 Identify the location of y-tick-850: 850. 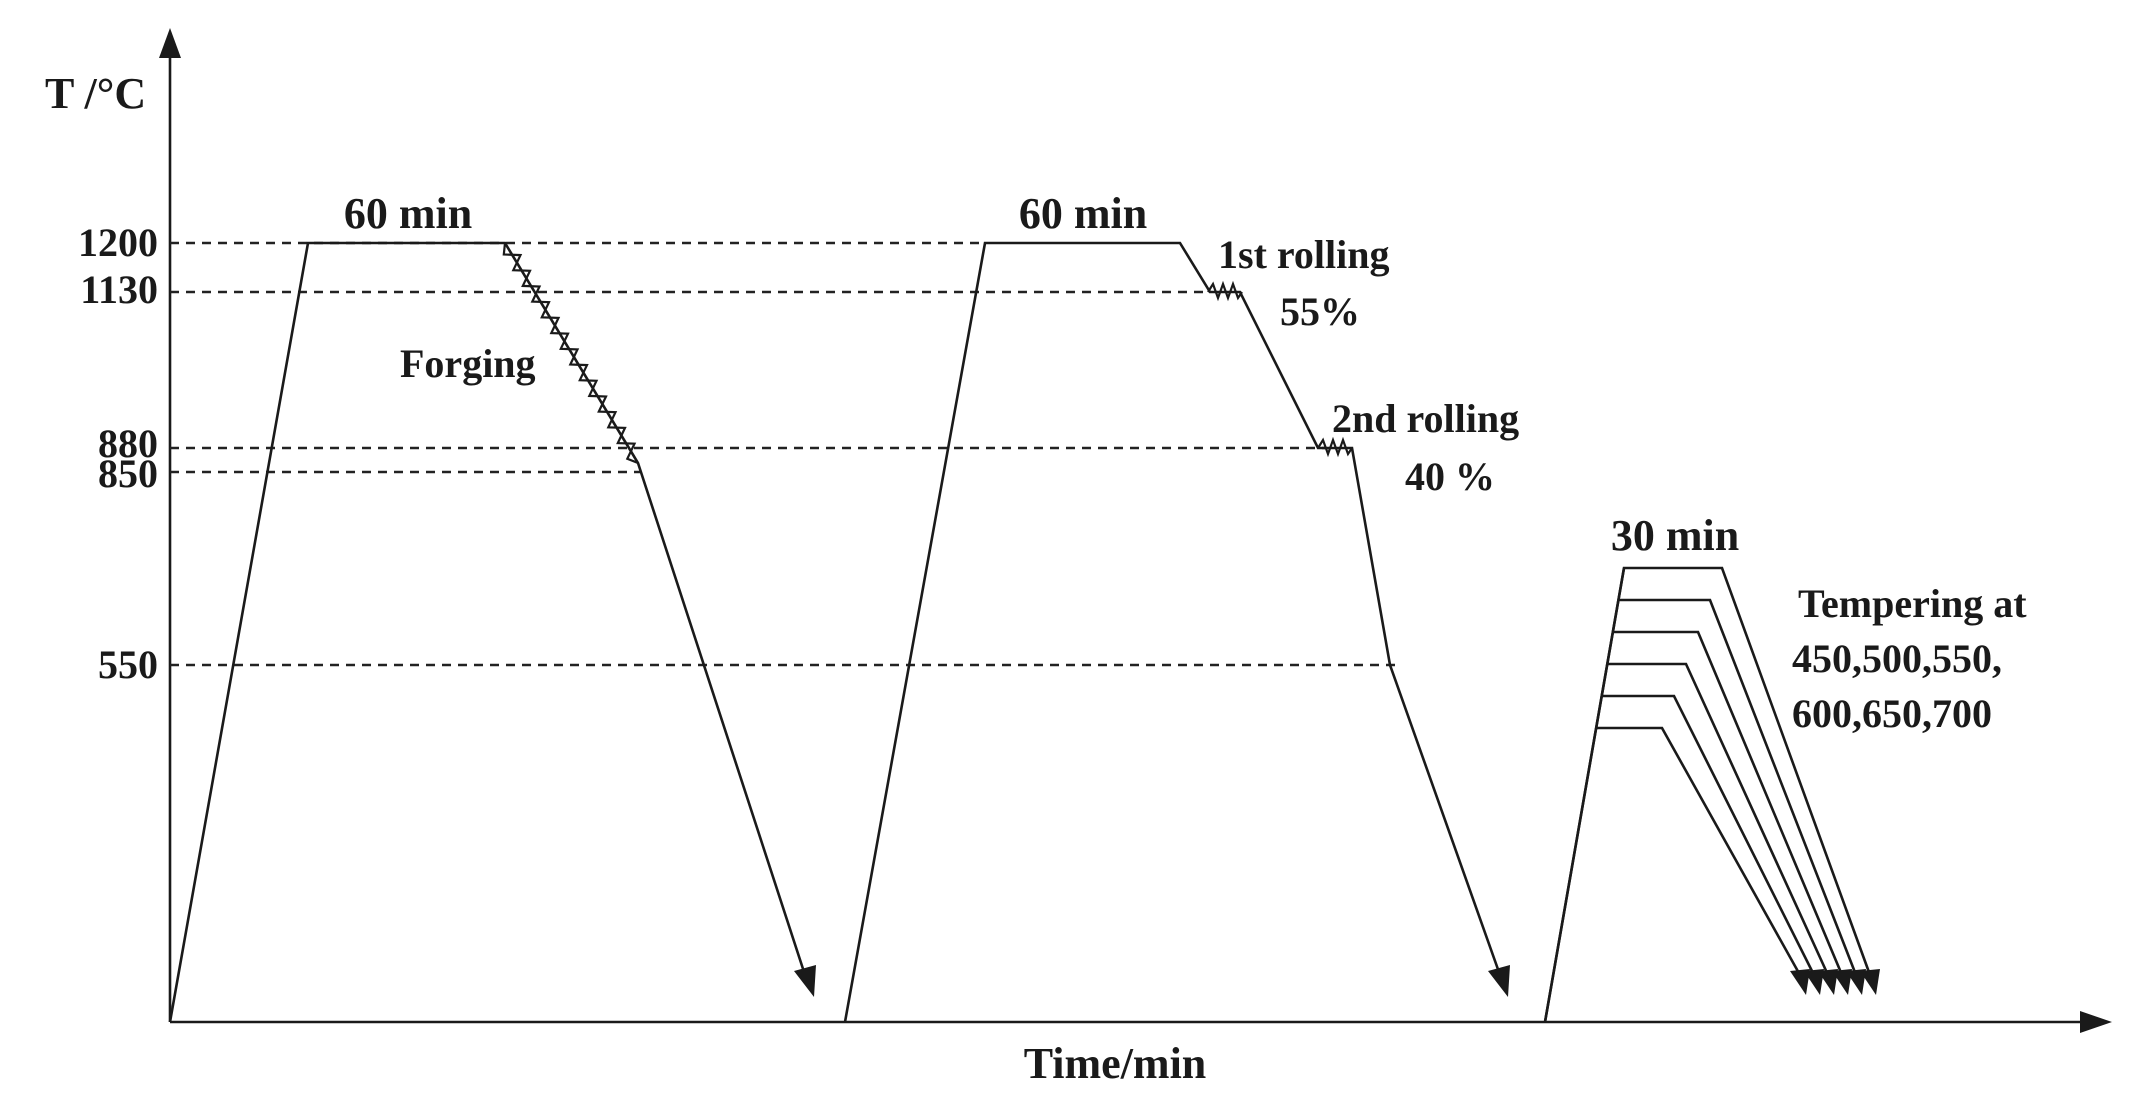
(128, 473).